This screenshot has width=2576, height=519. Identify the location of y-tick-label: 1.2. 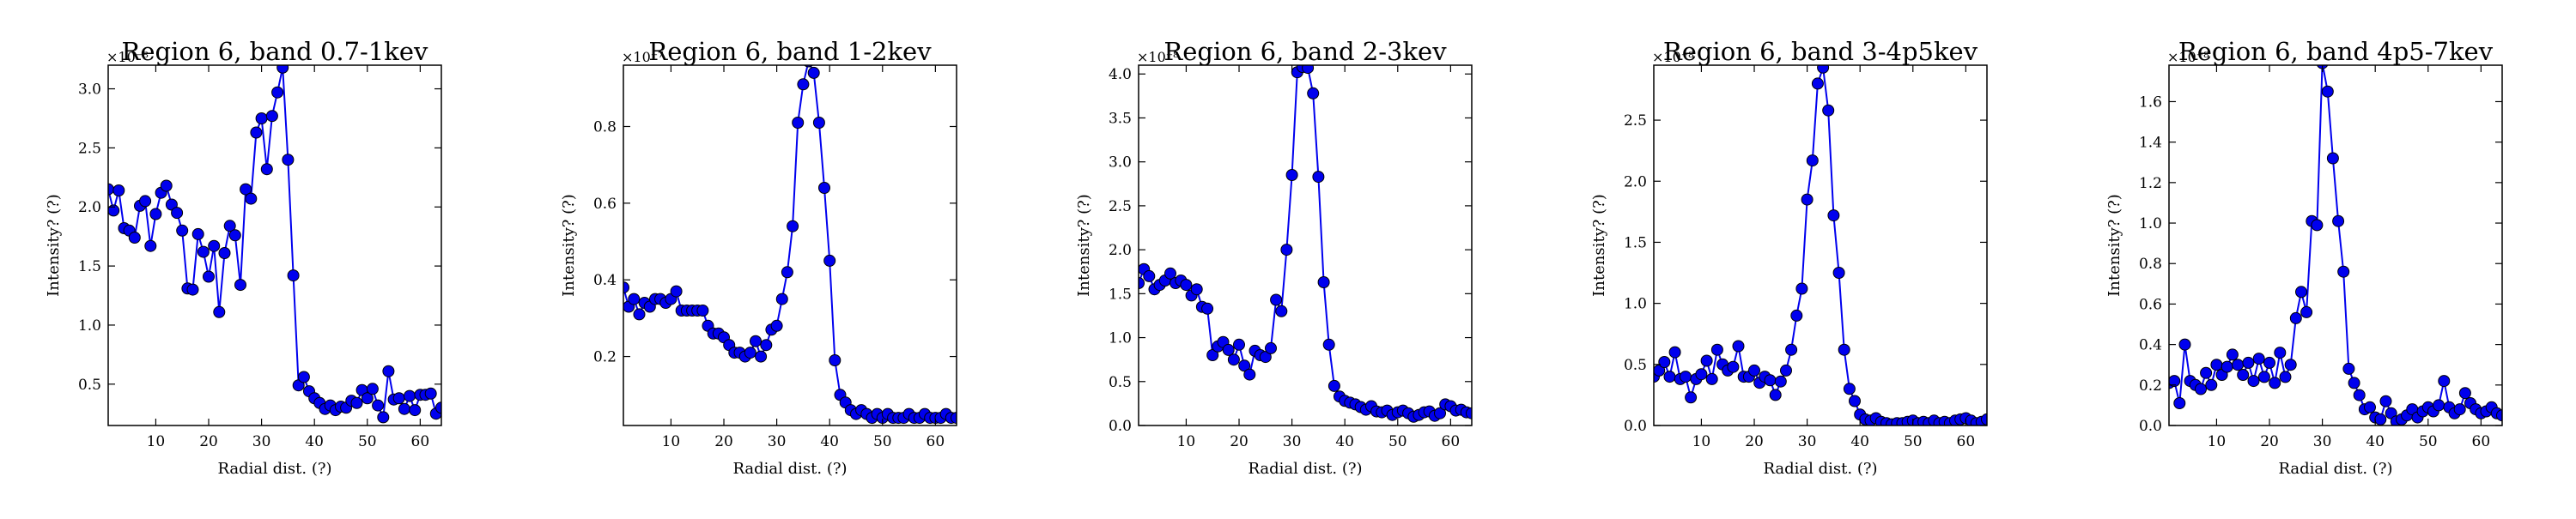
(2150, 183).